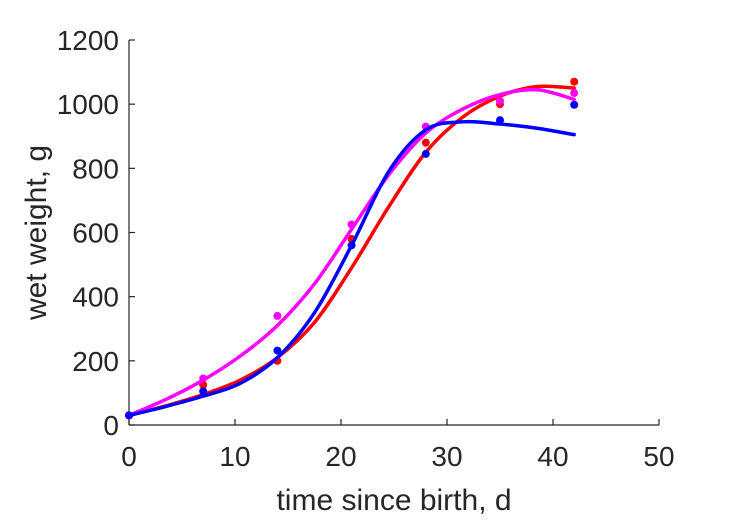  Describe the element at coordinates (393, 500) in the screenshot. I see `x-axis-title: time since birth, d` at that location.